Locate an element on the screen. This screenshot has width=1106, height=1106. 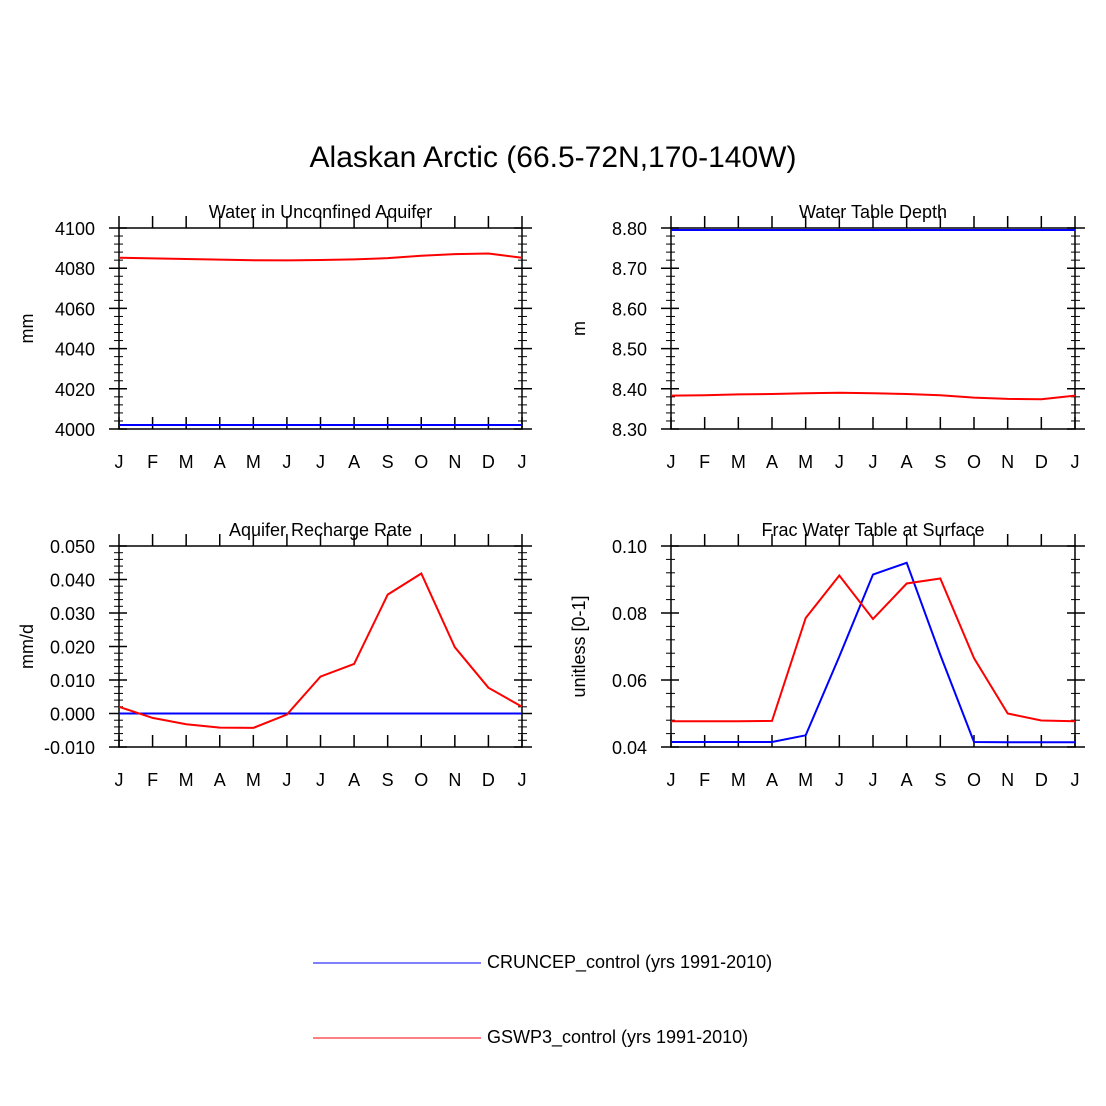
y-axis-label: m is located at coordinates (579, 328).